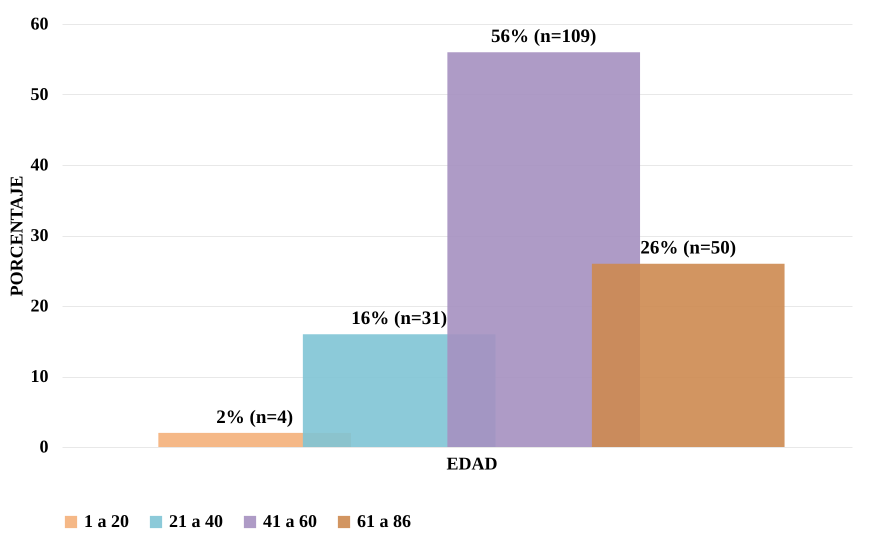 The height and width of the screenshot is (540, 896). What do you see at coordinates (39, 94) in the screenshot?
I see `y-tick-label: 50` at bounding box center [39, 94].